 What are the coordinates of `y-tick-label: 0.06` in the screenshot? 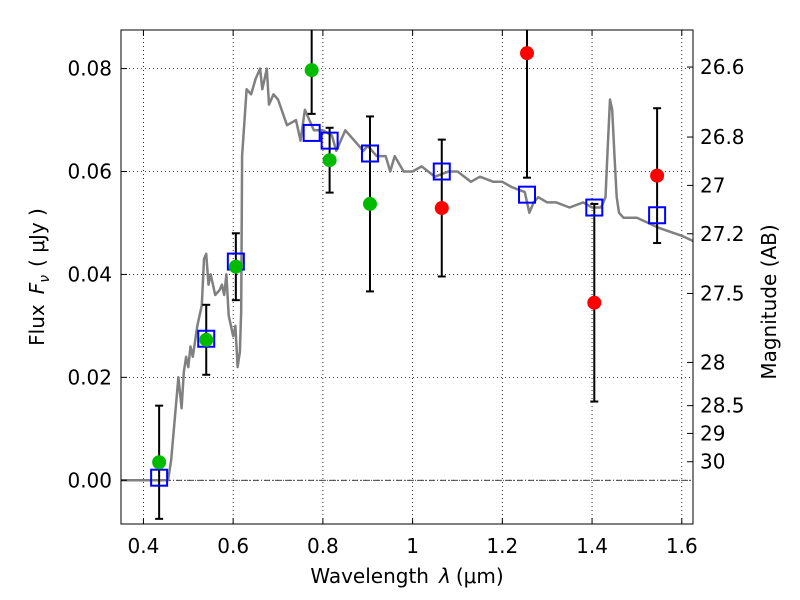 It's located at (89, 172).